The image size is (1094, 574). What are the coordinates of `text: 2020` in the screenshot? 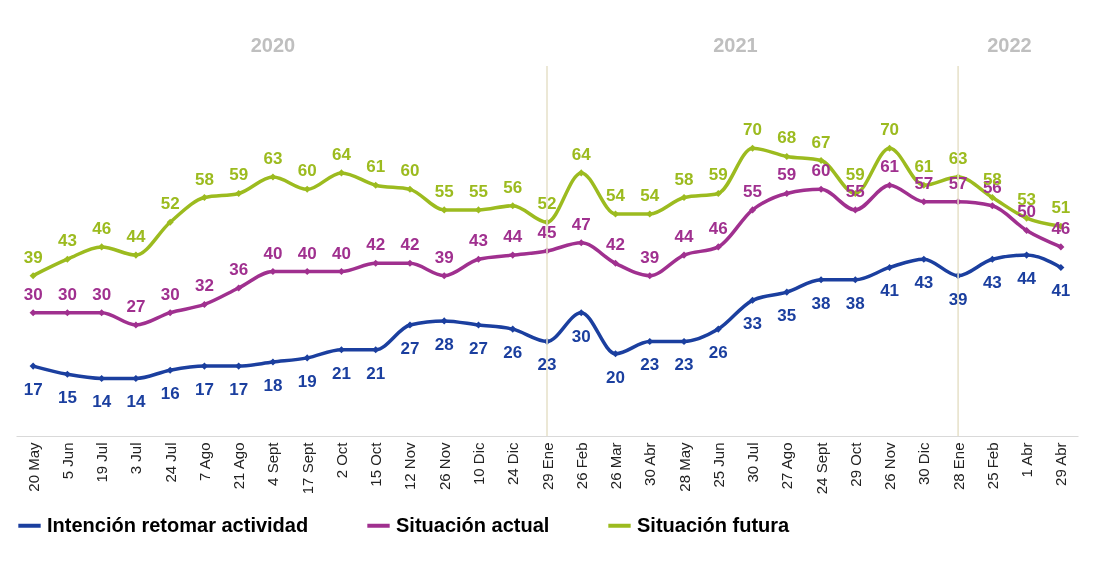 It's located at (273, 45).